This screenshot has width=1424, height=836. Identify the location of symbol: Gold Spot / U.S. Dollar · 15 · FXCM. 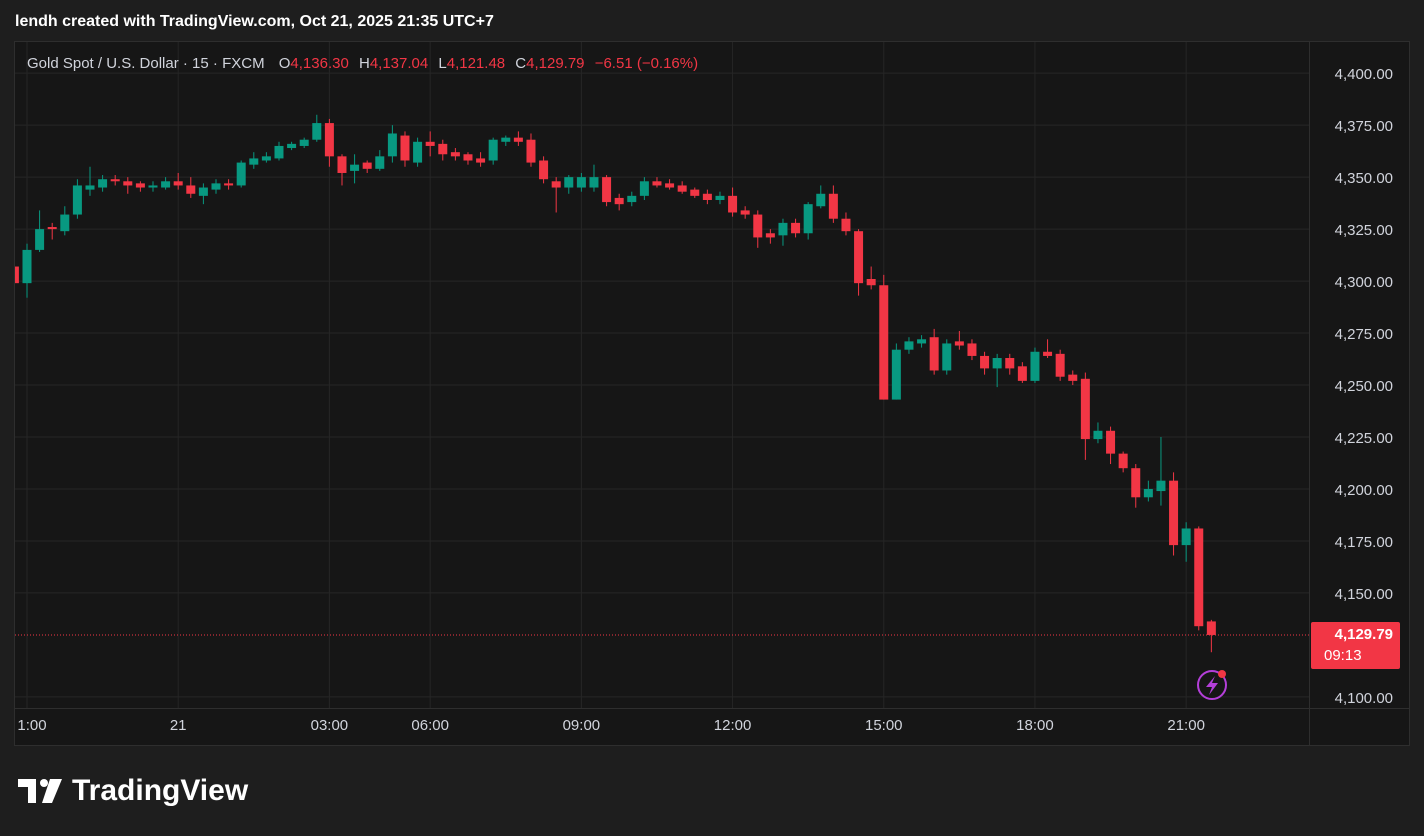
(146, 63).